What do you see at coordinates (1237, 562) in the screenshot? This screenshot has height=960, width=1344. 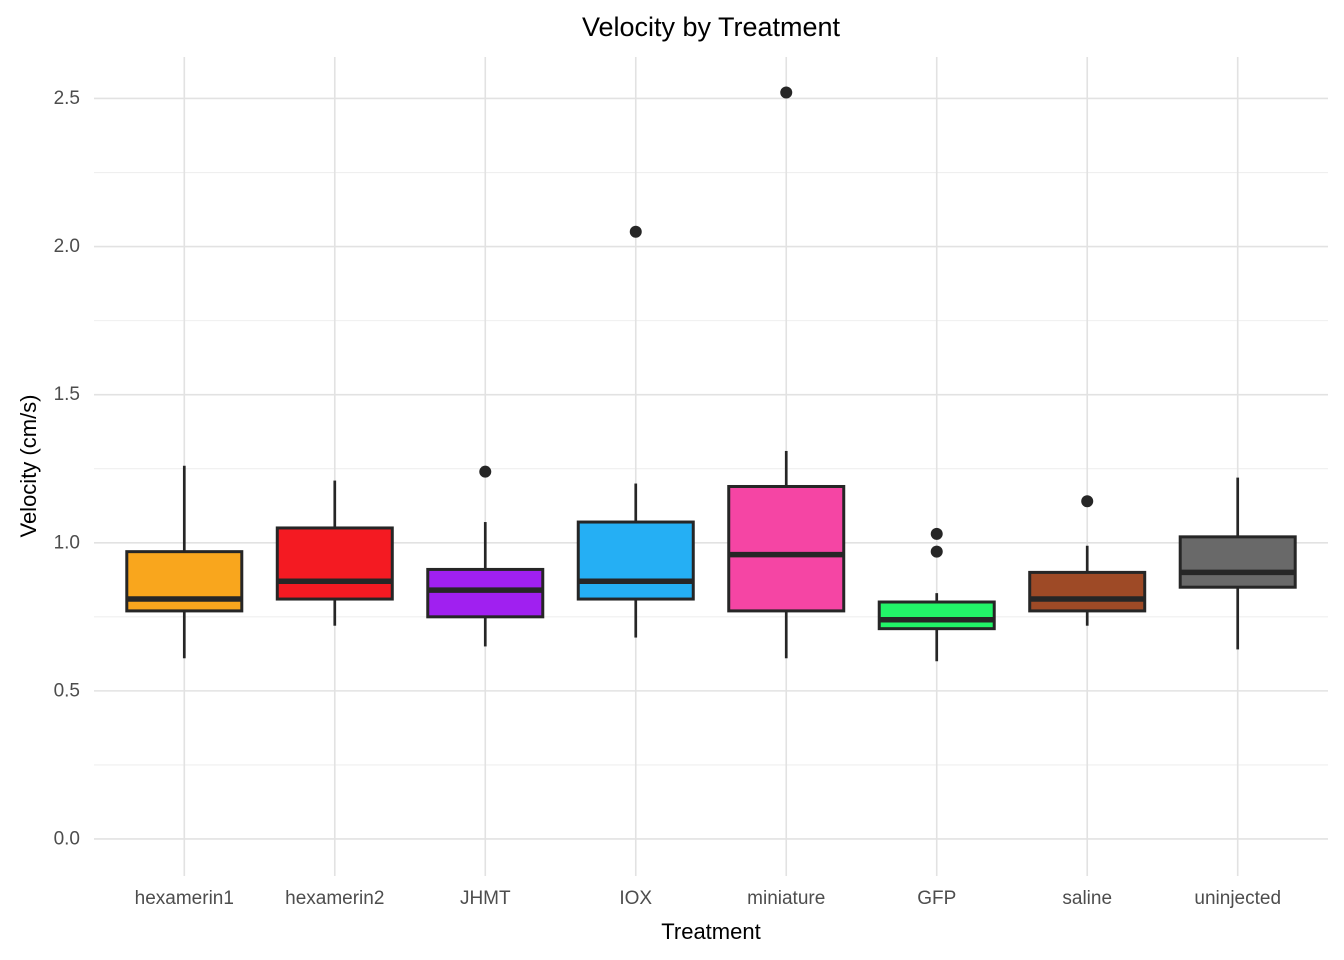 I see `box-uninjected` at bounding box center [1237, 562].